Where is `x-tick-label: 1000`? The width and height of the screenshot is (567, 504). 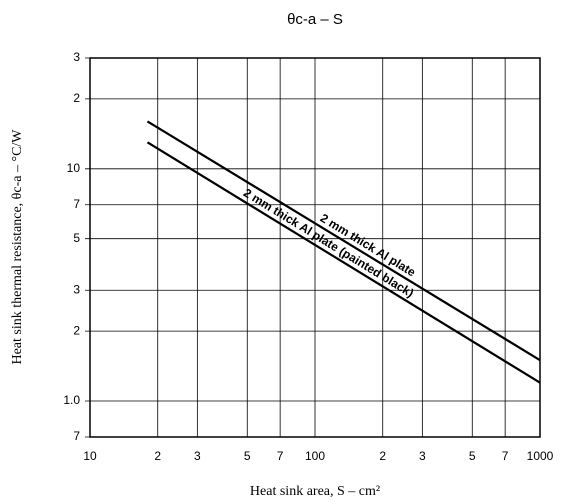
x-tick-label: 1000 is located at coordinates (540, 456).